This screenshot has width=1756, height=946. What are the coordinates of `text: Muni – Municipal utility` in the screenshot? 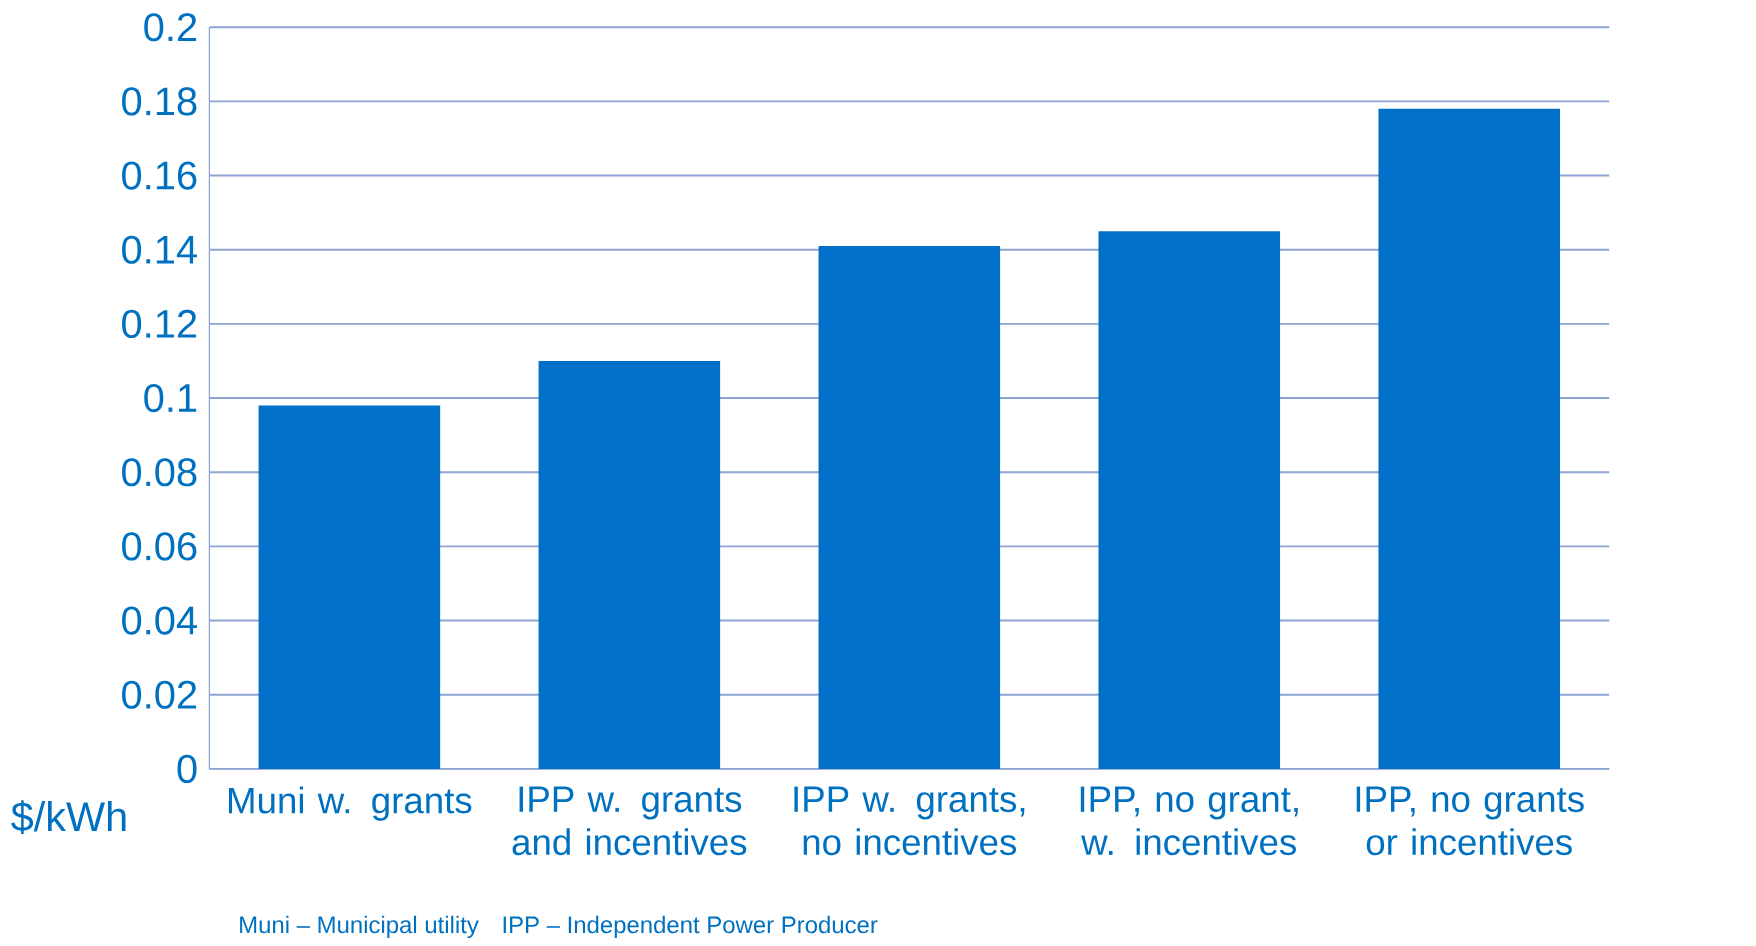 It's located at (359, 927).